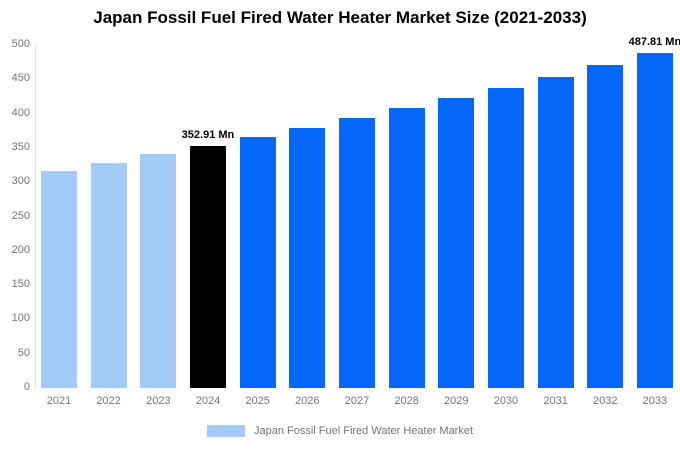 The image size is (680, 450). What do you see at coordinates (20, 44) in the screenshot?
I see `y-axis-tick-label: 500` at bounding box center [20, 44].